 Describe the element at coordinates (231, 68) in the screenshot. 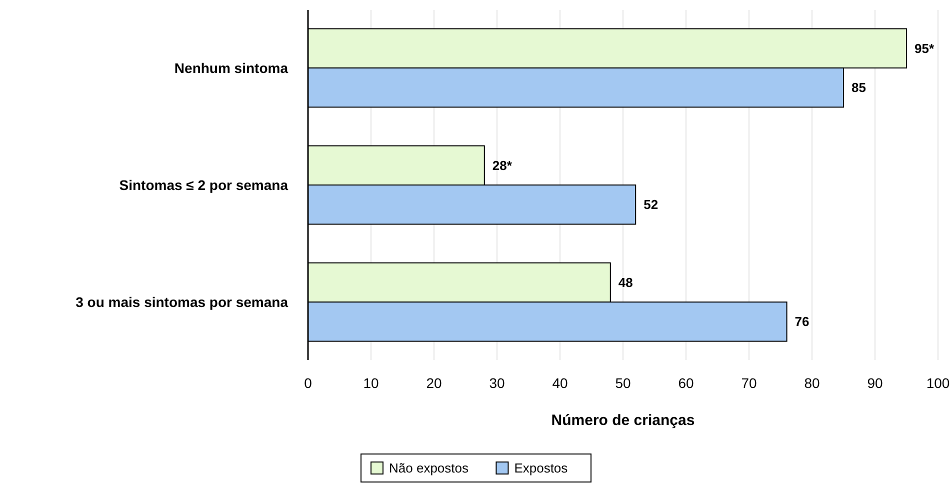

I see `y-tick-label: Nenhum sintoma` at that location.